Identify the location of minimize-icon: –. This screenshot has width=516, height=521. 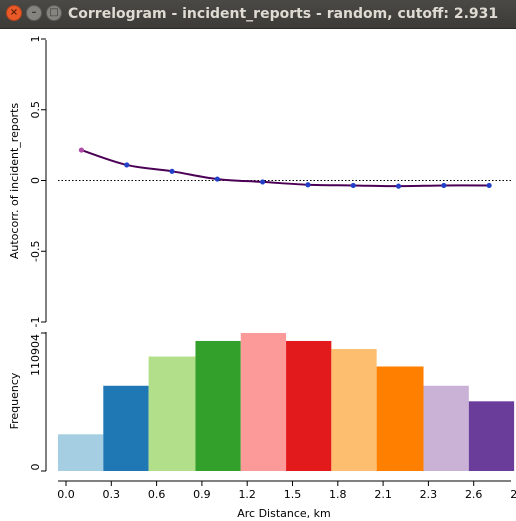
(34, 12).